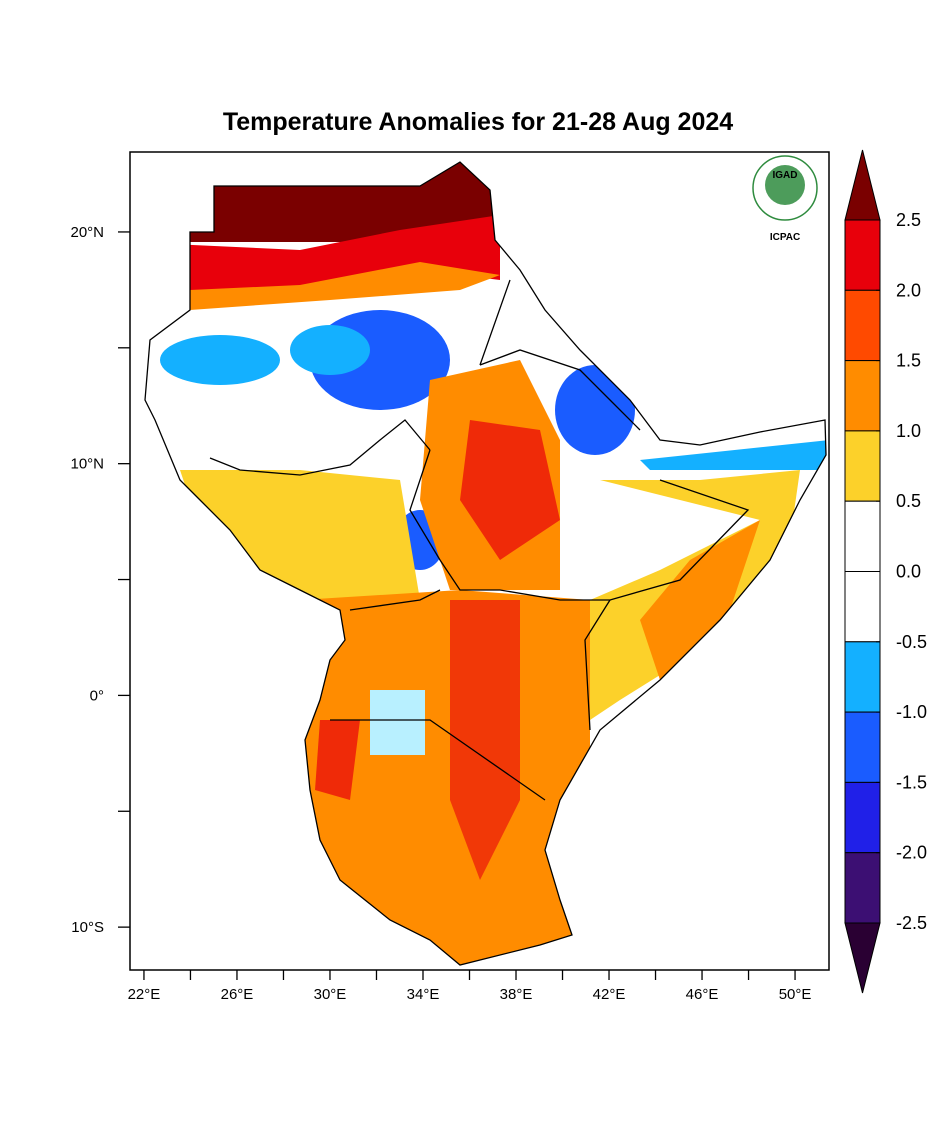 This screenshot has width=938, height=1130. What do you see at coordinates (785, 199) in the screenshot?
I see `logo: IGAD ICPAC` at bounding box center [785, 199].